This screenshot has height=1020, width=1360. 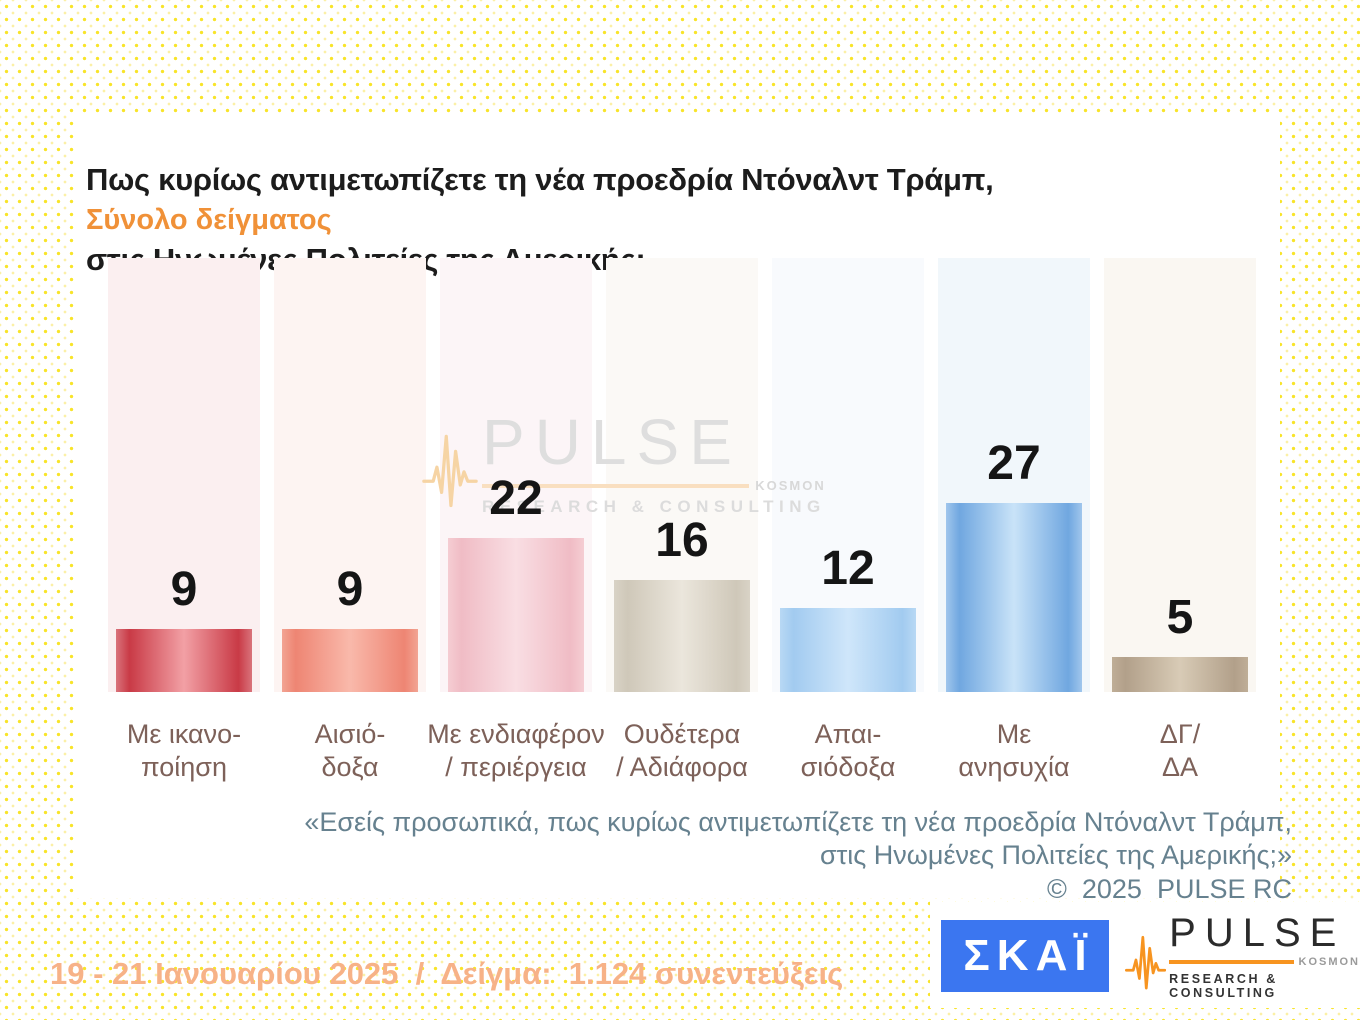 What do you see at coordinates (1180, 617) in the screenshot?
I see `value-label: 5` at bounding box center [1180, 617].